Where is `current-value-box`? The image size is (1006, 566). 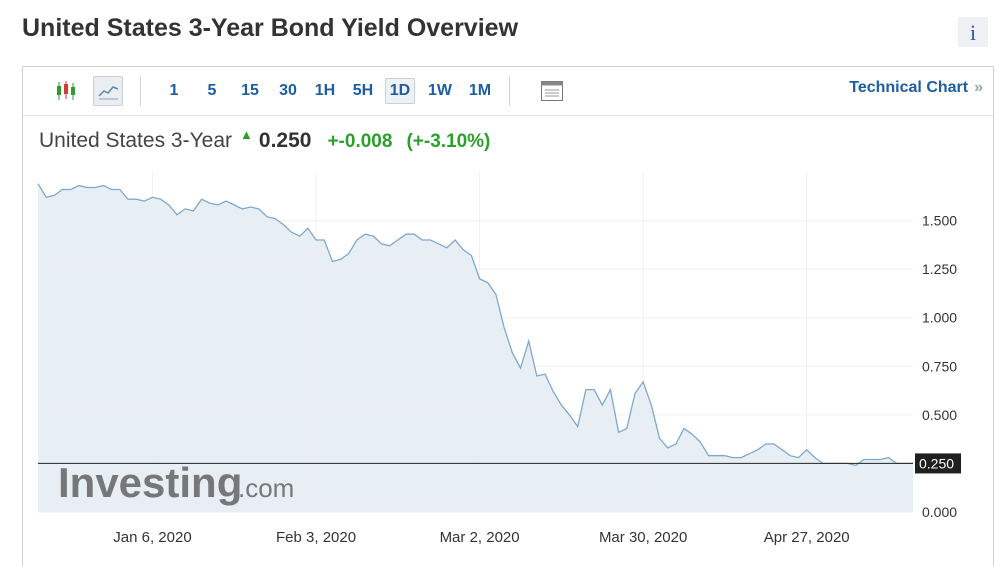 current-value-box is located at coordinates (938, 463).